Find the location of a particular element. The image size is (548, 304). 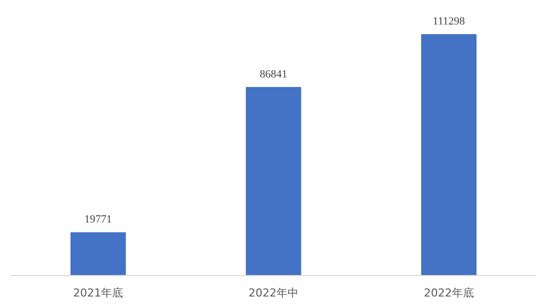

data-label: 19771 is located at coordinates (98, 220).